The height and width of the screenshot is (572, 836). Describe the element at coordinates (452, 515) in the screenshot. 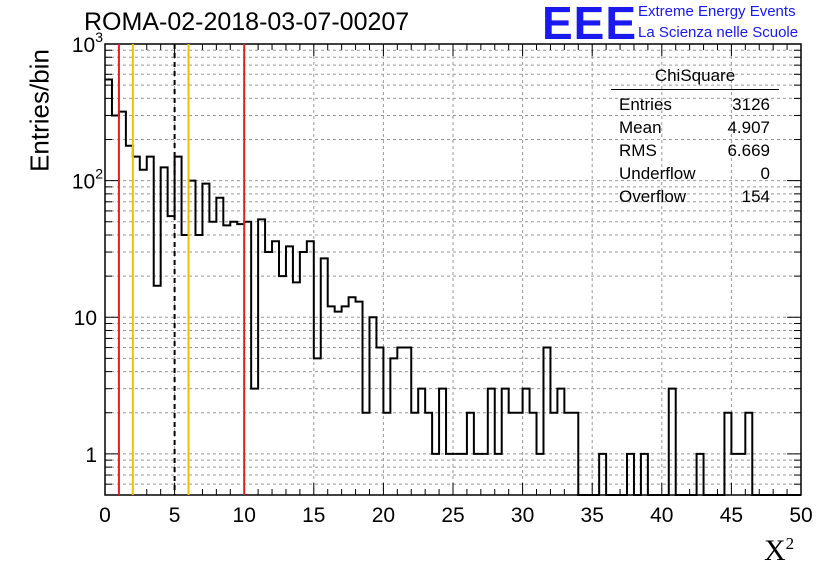

I see `x-tick-label: 25` at that location.